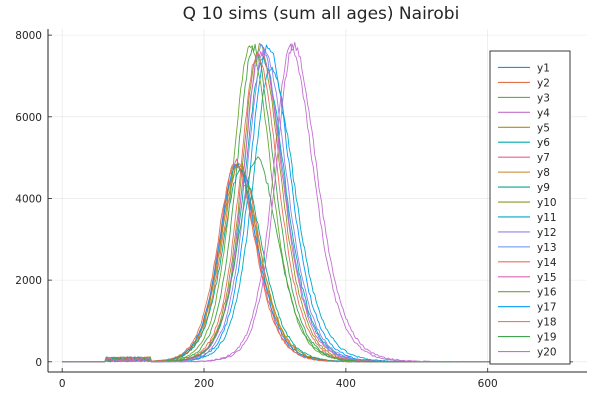 The width and height of the screenshot is (600, 400). What do you see at coordinates (28, 199) in the screenshot?
I see `y-tick-label-2: 4000` at bounding box center [28, 199].